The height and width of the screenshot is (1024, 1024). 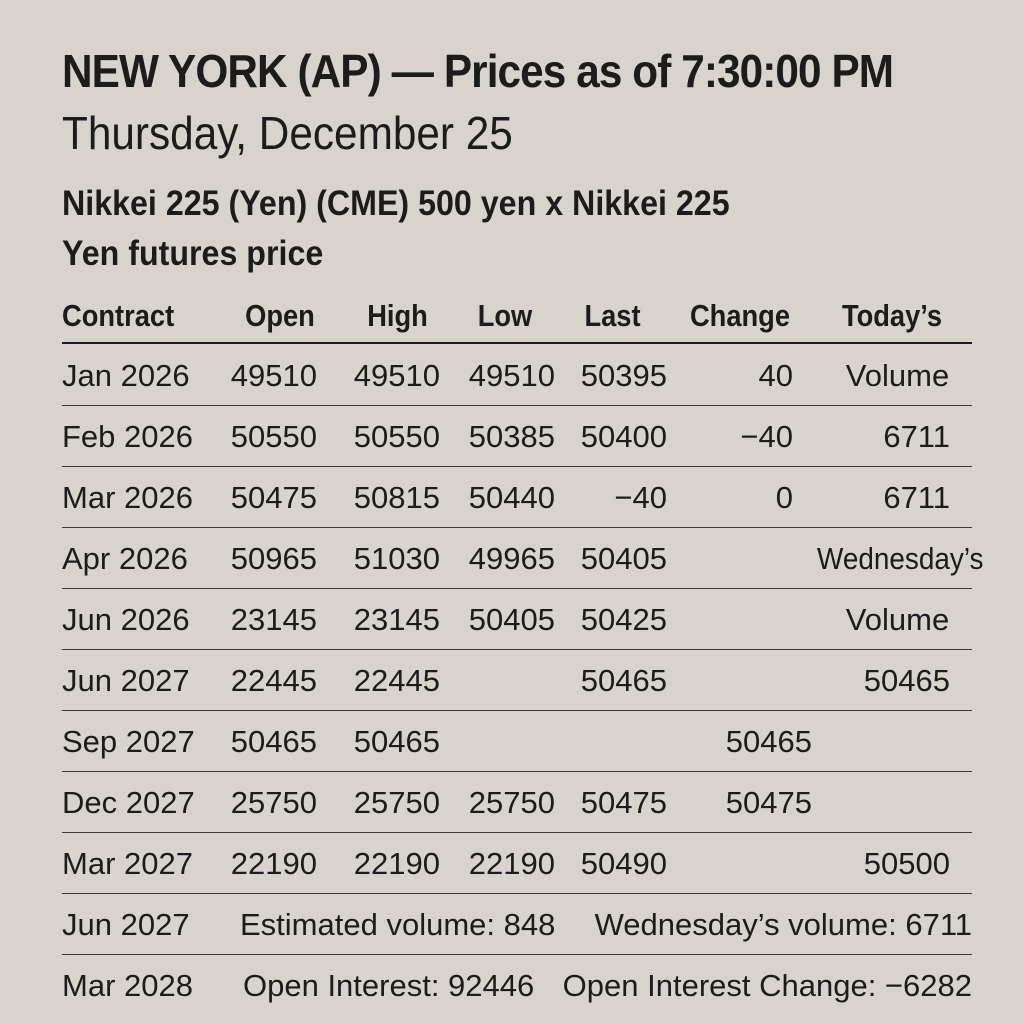 What do you see at coordinates (740, 315) in the screenshot?
I see `column-header-change: Change` at bounding box center [740, 315].